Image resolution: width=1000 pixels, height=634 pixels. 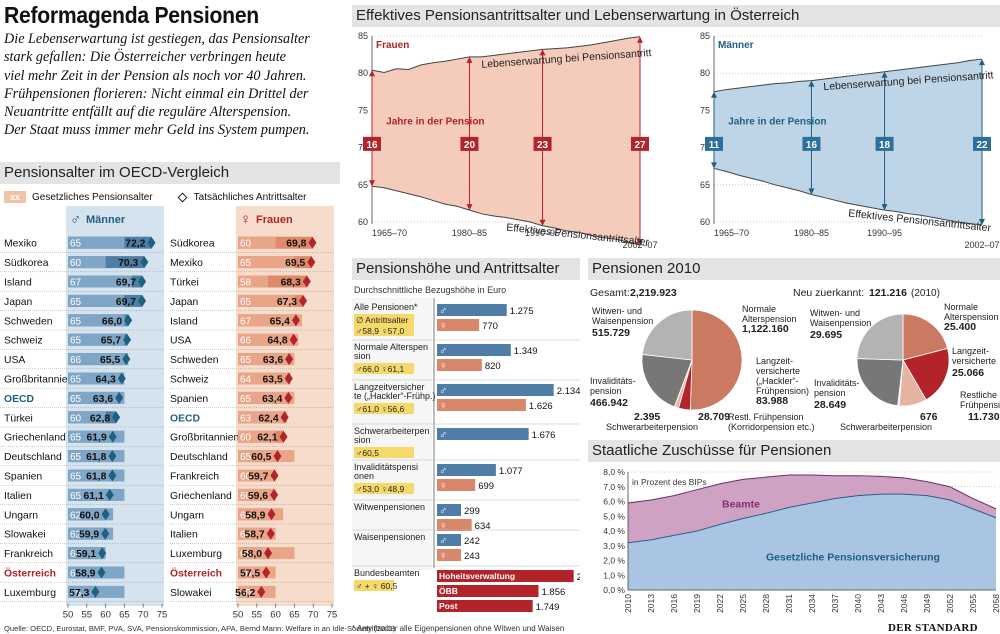 What do you see at coordinates (782, 391) in the screenshot?
I see `pie-label: Frühpension)` at bounding box center [782, 391].